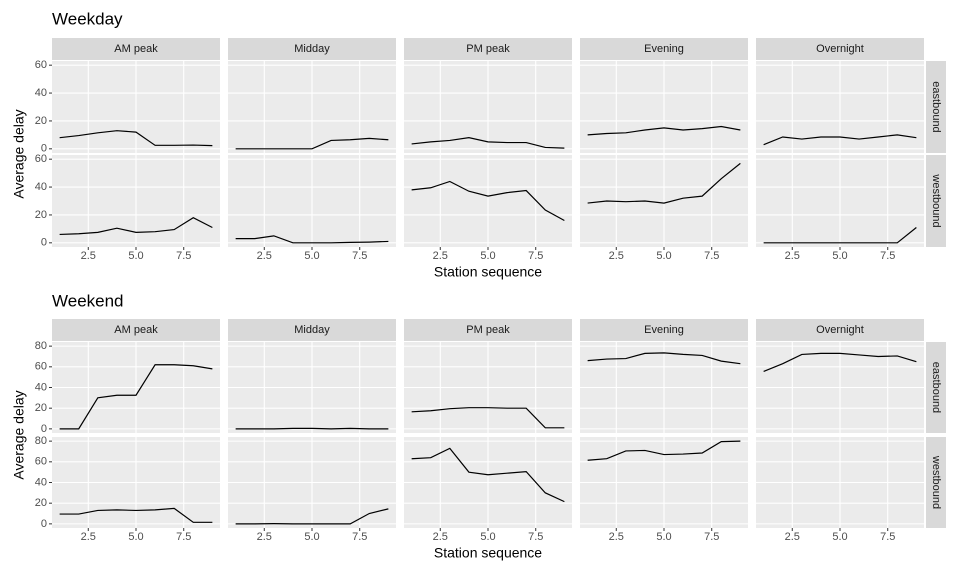 Image resolution: width=960 pixels, height=576 pixels. Describe the element at coordinates (88, 300) in the screenshot. I see `chart-title: Weekend` at that location.